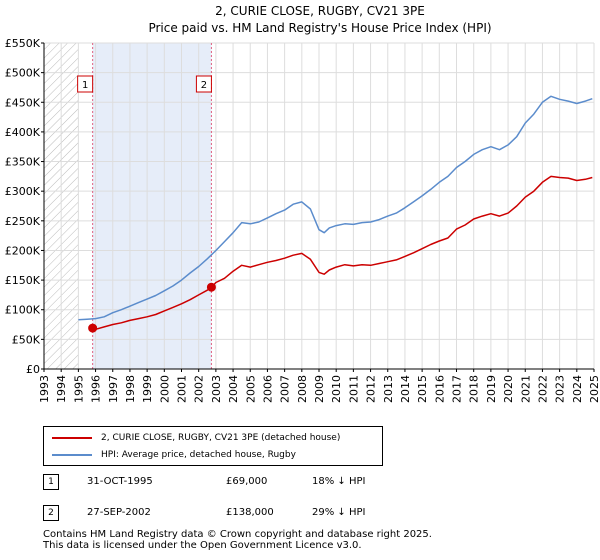 The image size is (600, 560). Describe the element at coordinates (474, 389) in the screenshot. I see `x-tick-label: 2018` at that location.